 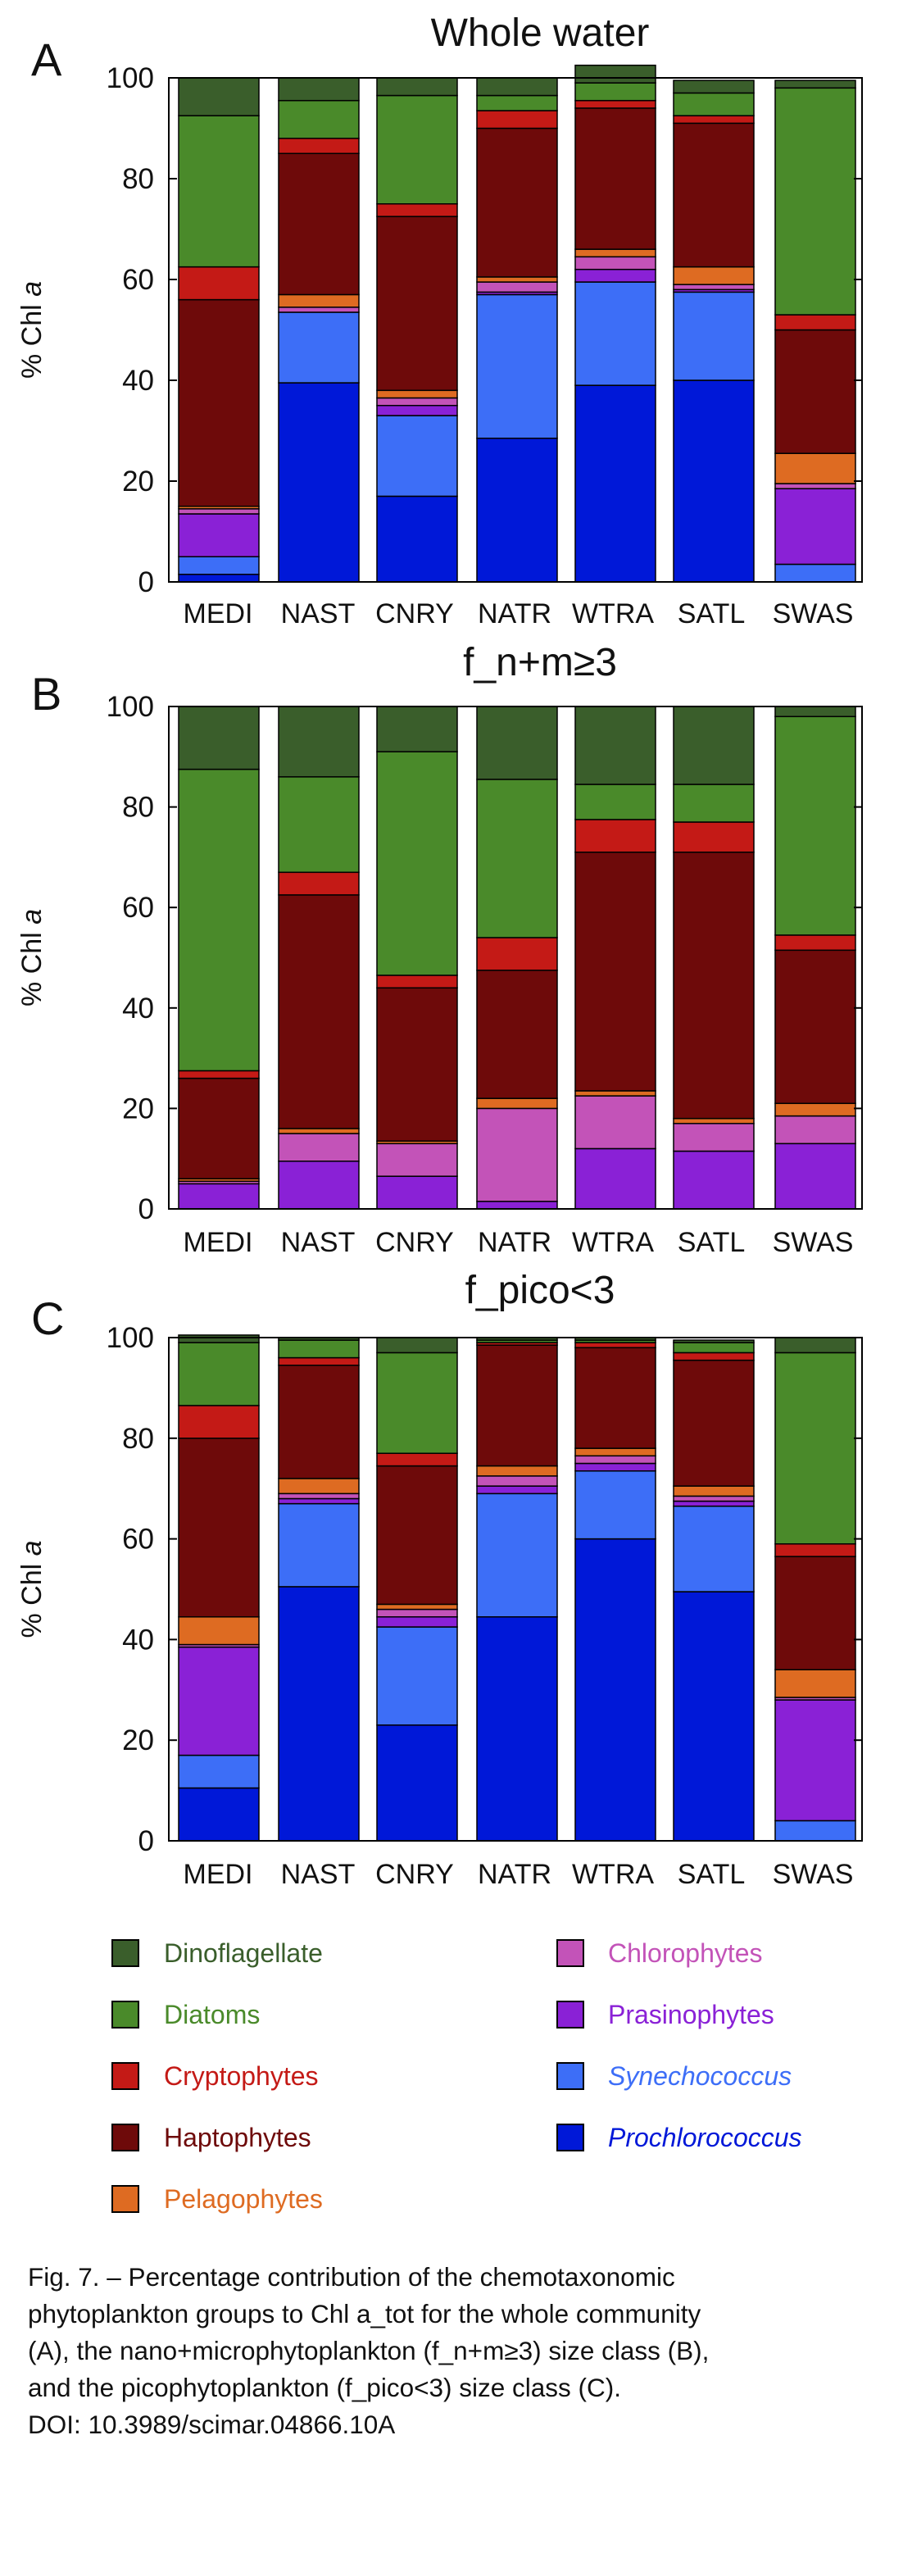 What do you see at coordinates (705, 2137) in the screenshot?
I see `legend-label-prochlorococcus: Prochlorococcus` at bounding box center [705, 2137].